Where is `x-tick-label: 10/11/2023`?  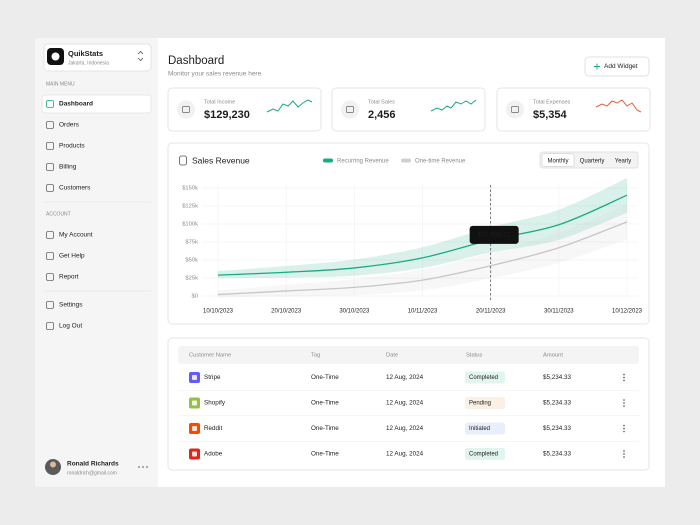 x-tick-label: 10/11/2023 is located at coordinates (423, 312).